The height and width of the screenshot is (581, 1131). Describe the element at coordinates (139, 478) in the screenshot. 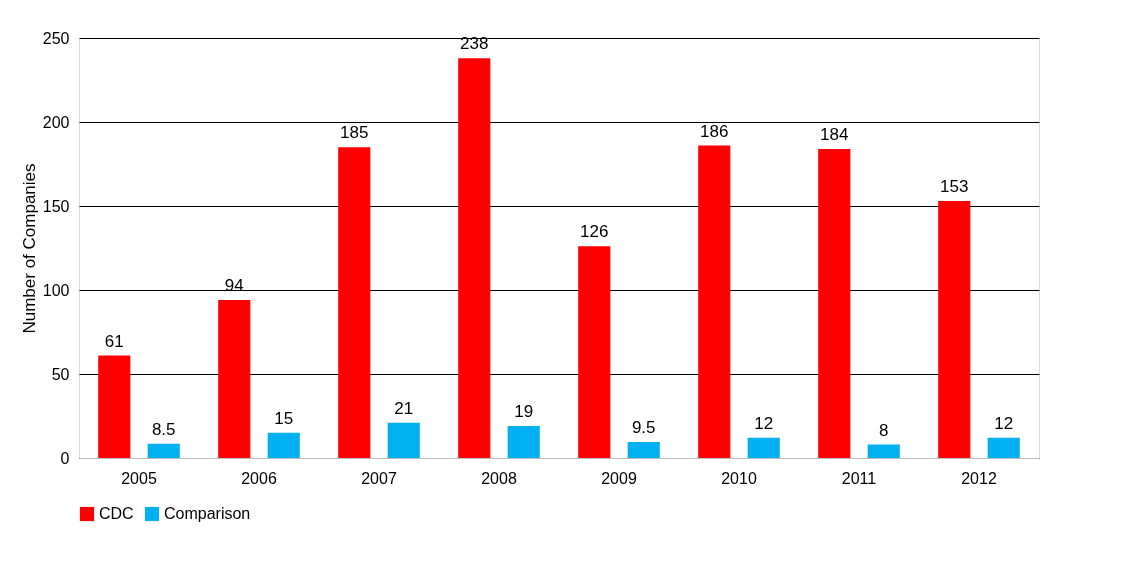

I see `x-tick-label: 2005` at that location.